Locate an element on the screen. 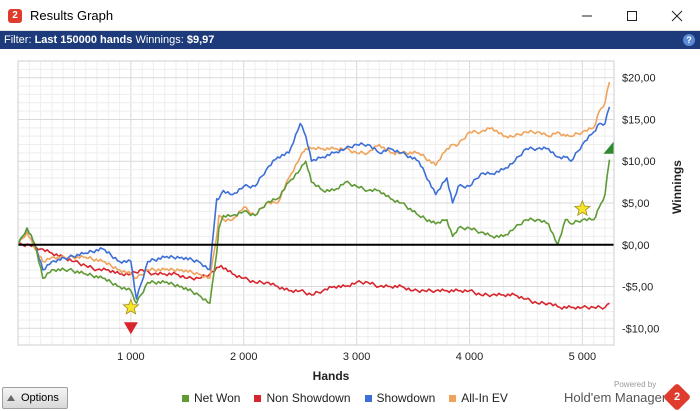  winnings-value: $9,97 is located at coordinates (200, 40).